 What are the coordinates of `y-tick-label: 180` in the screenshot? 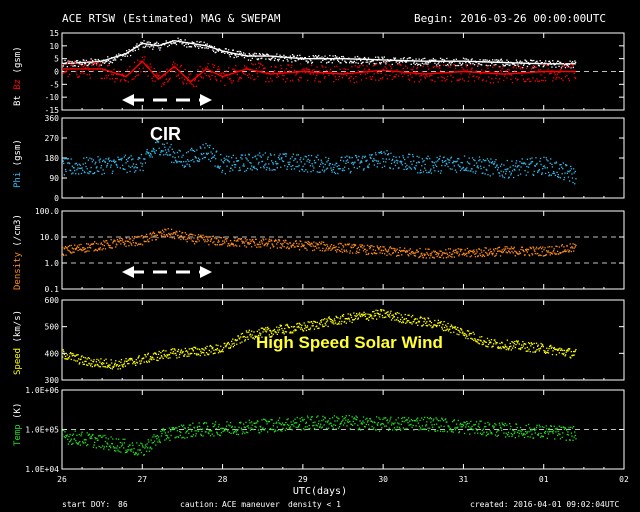 It's located at (52, 158).